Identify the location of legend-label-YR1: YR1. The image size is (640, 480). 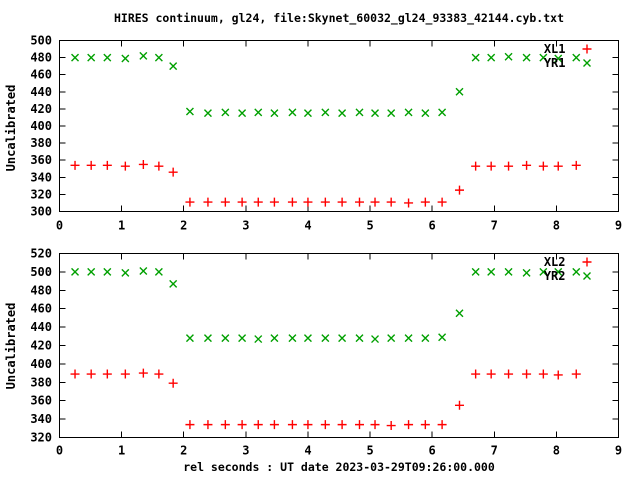
(555, 63).